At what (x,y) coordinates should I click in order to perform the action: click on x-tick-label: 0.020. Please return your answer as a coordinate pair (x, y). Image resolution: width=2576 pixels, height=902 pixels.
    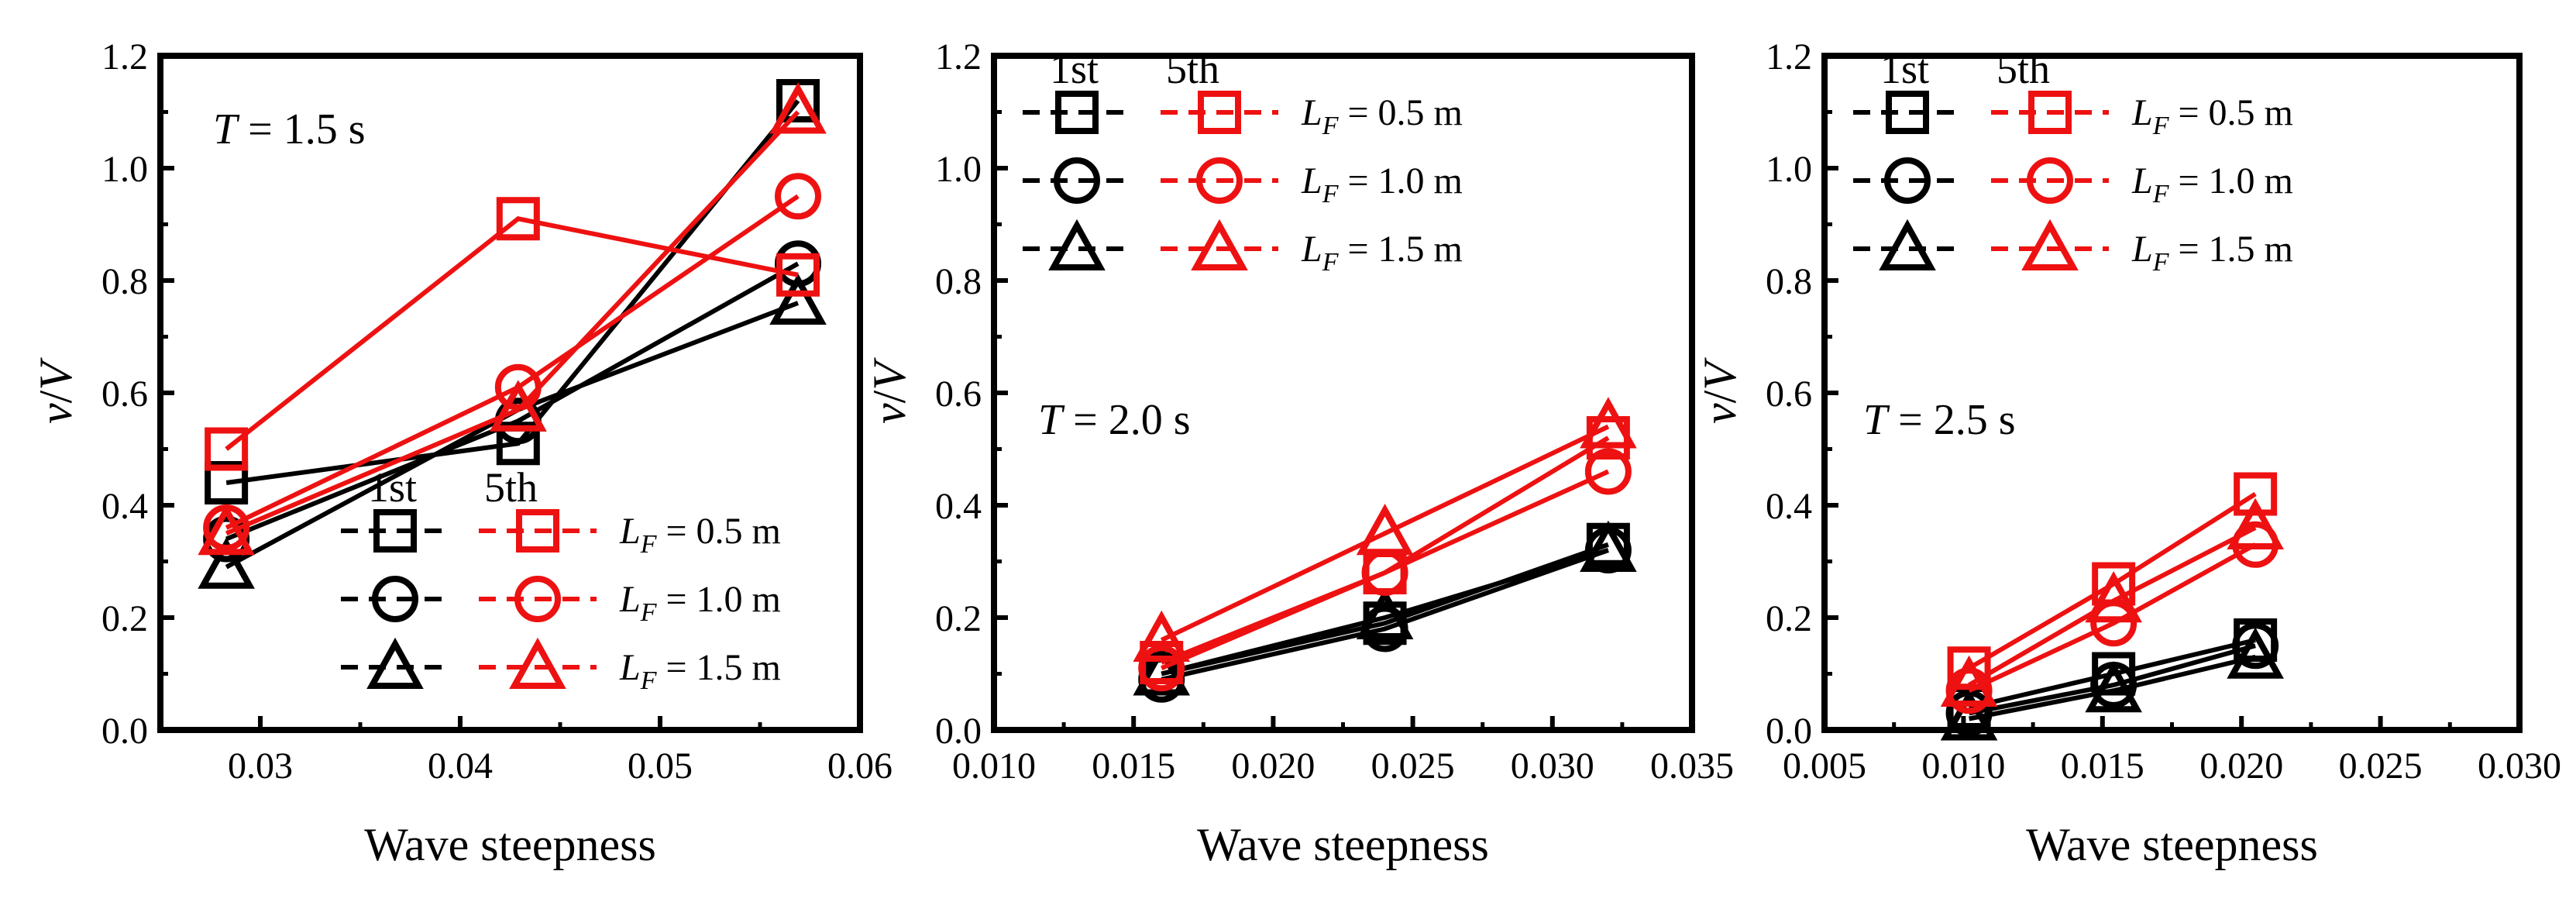
    Looking at the image, I should click on (2241, 766).